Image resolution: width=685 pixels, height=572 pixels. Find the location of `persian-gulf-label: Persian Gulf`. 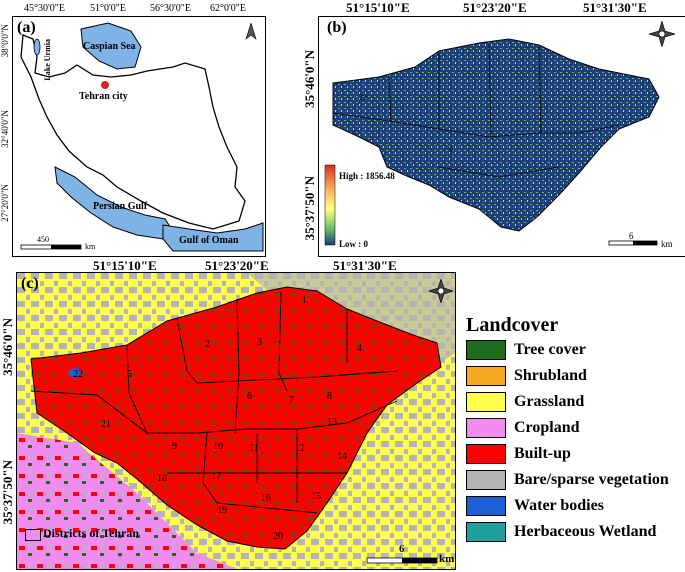

persian-gulf-label: Persian Gulf is located at coordinates (120, 206).